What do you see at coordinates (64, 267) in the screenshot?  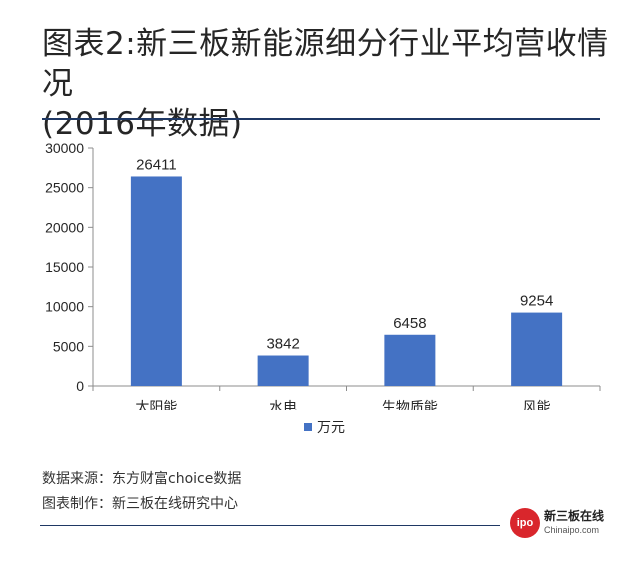 I see `y-tick-label: 15000` at bounding box center [64, 267].